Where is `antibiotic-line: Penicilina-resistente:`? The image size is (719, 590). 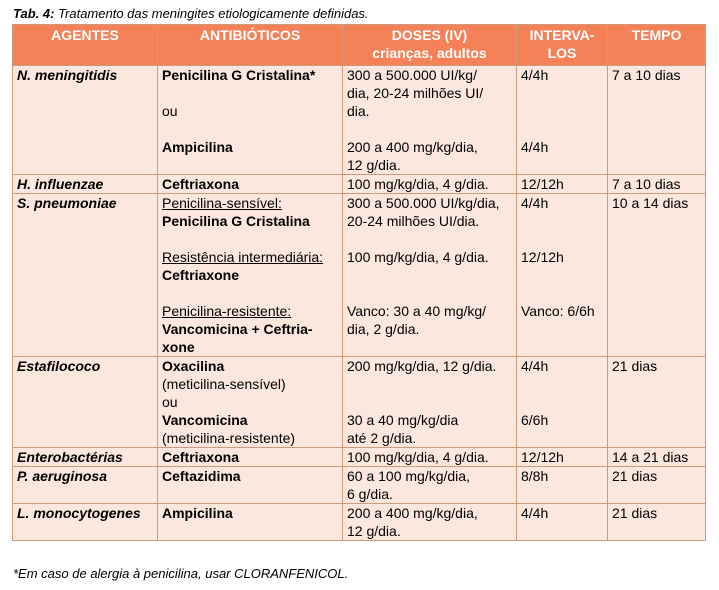
antibiotic-line: Penicilina-resistente: is located at coordinates (227, 311).